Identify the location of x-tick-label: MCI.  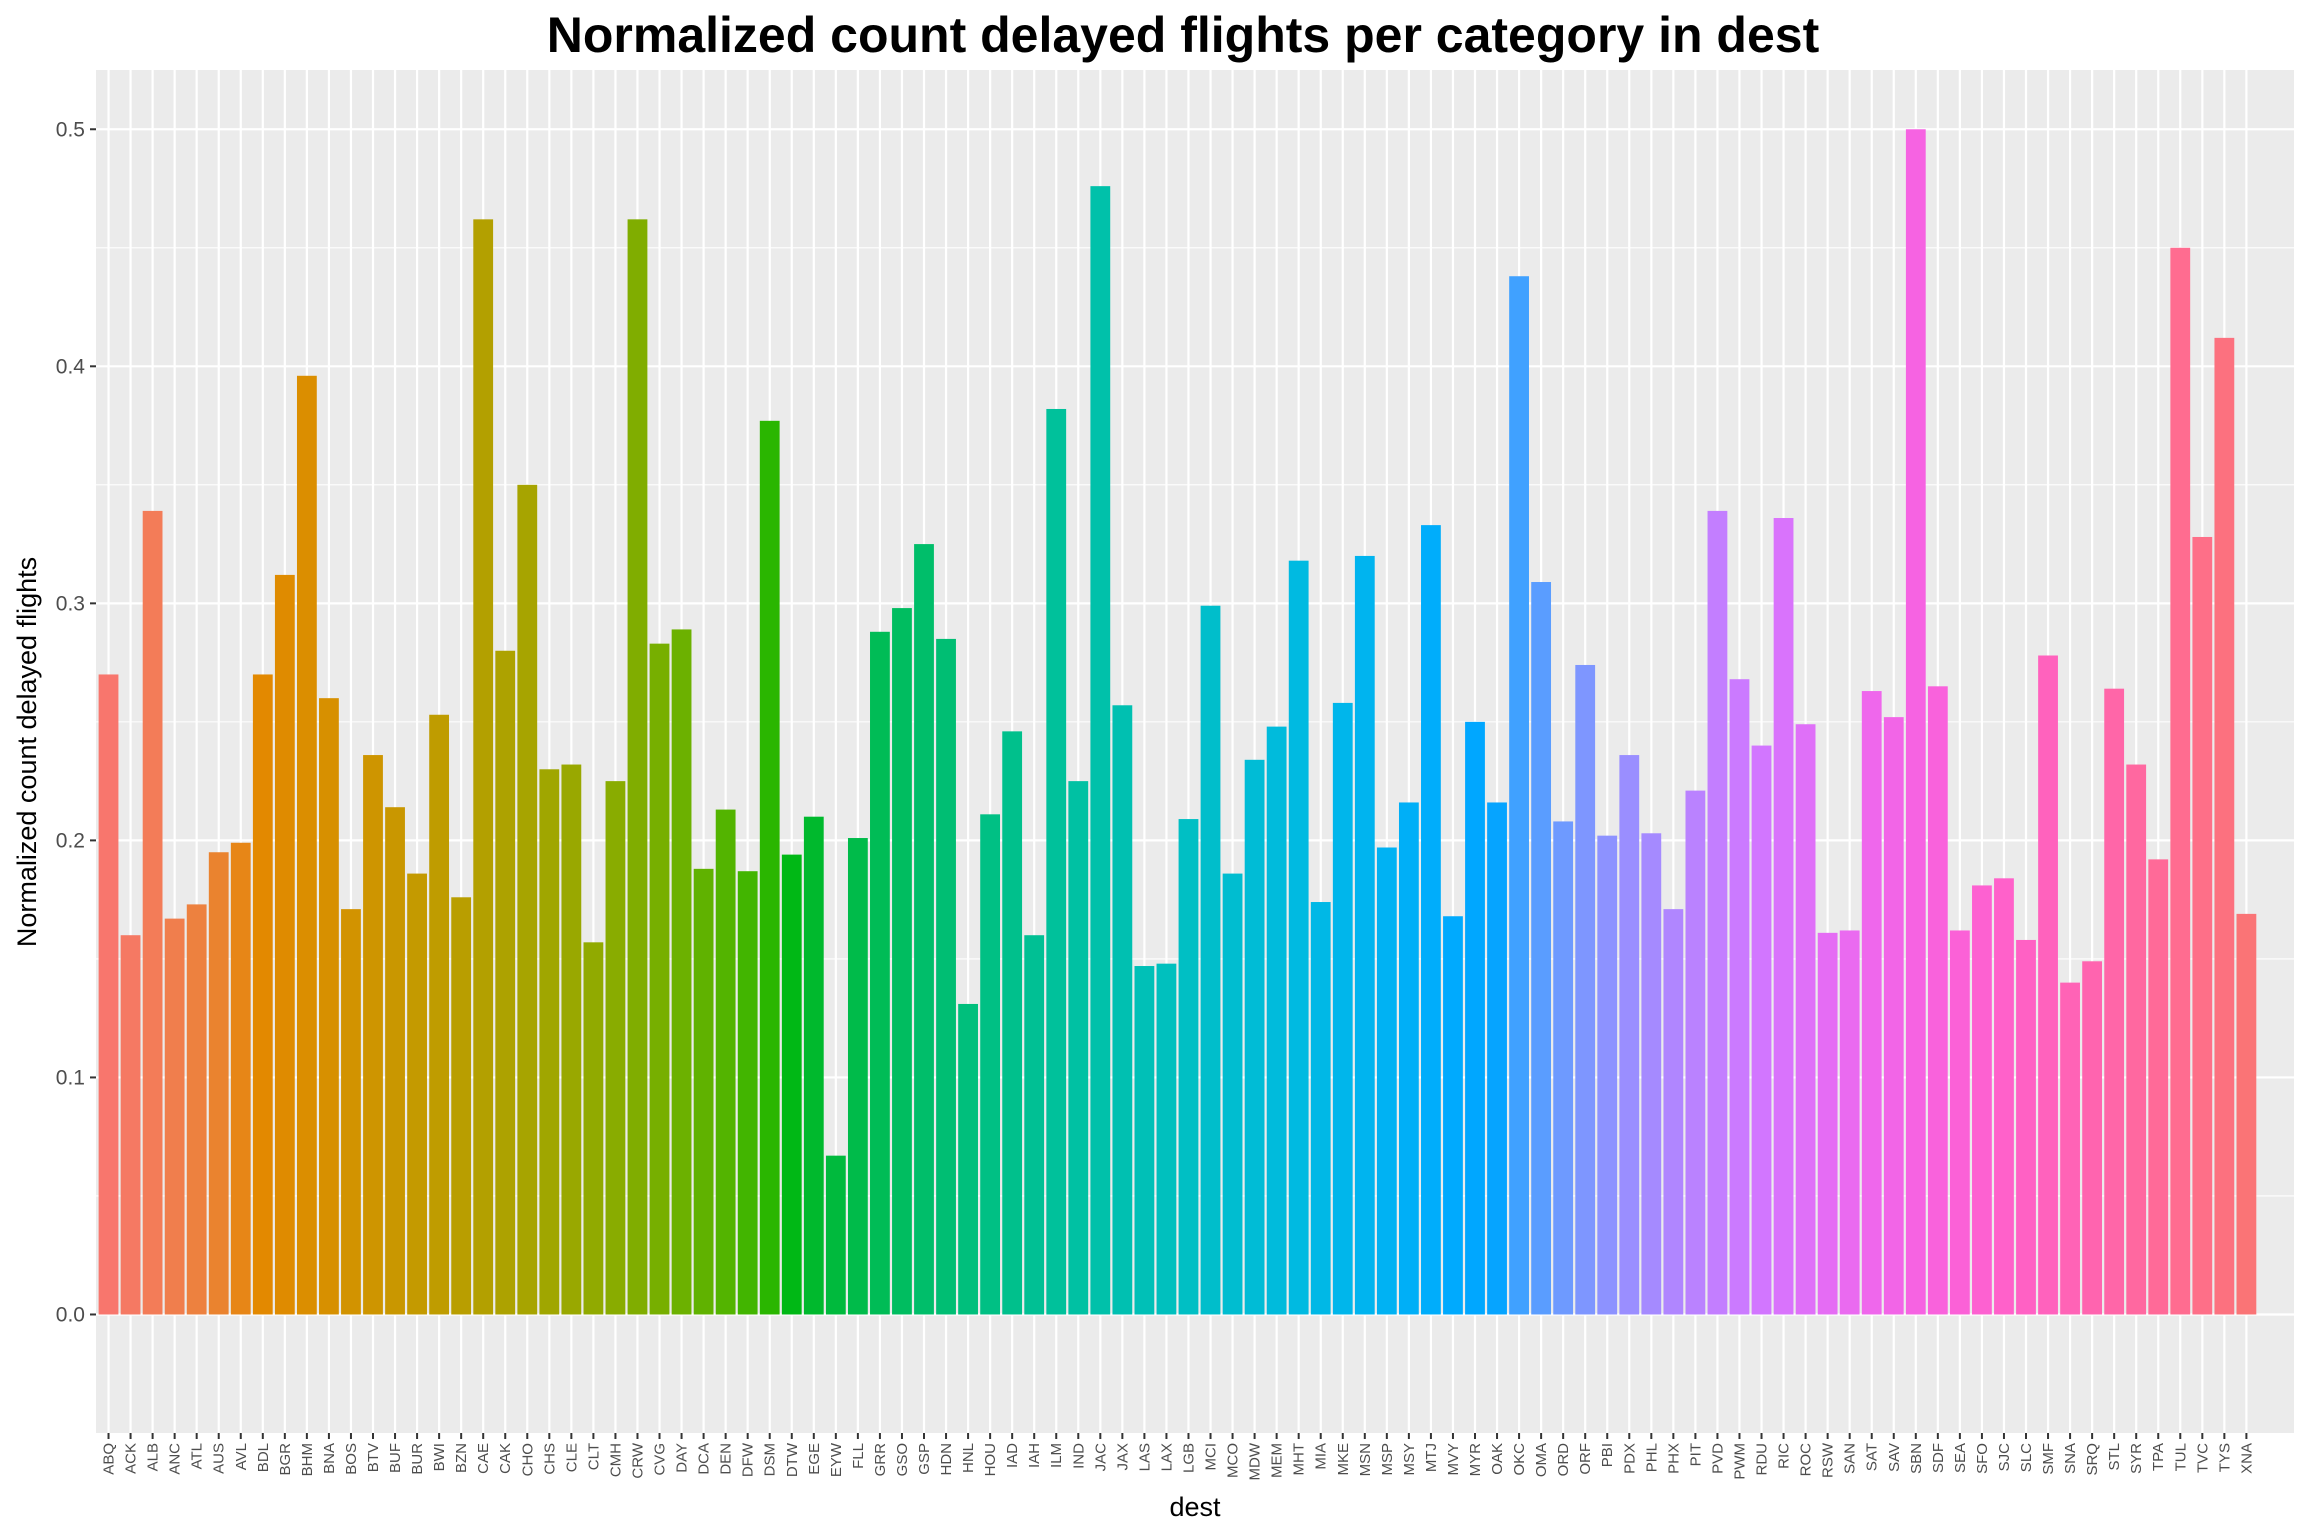
(1211, 1457).